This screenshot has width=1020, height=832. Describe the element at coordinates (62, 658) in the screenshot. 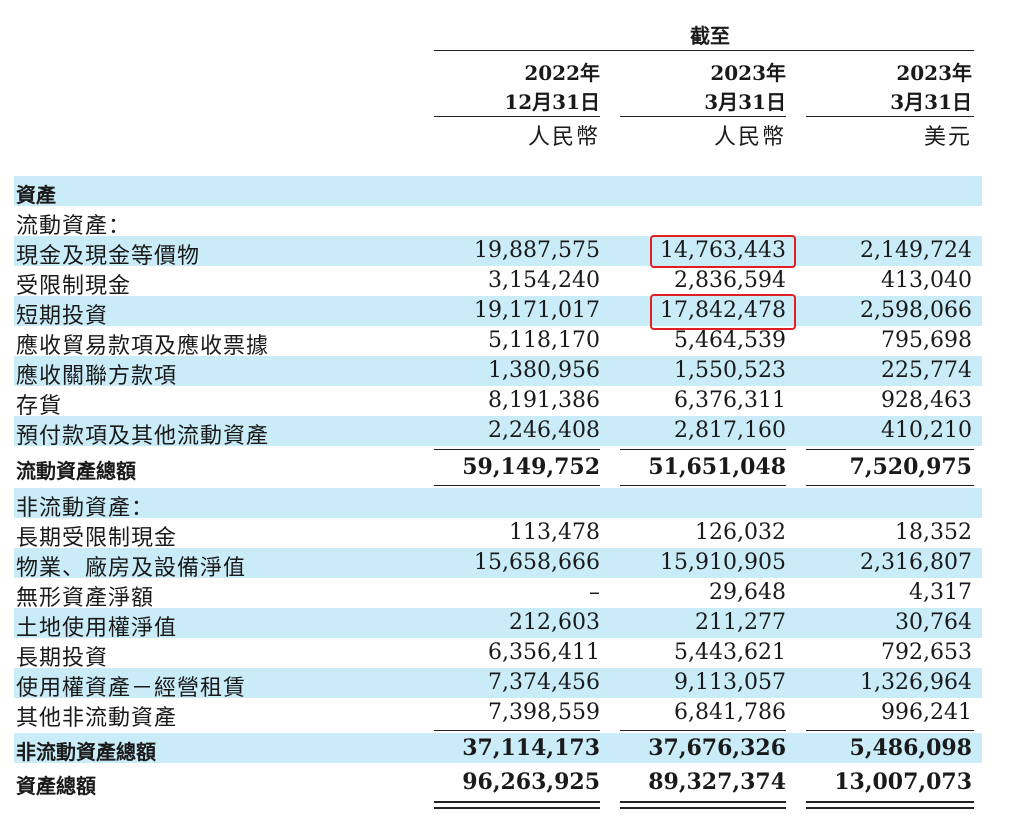

I see `row-label: 長期投資` at that location.